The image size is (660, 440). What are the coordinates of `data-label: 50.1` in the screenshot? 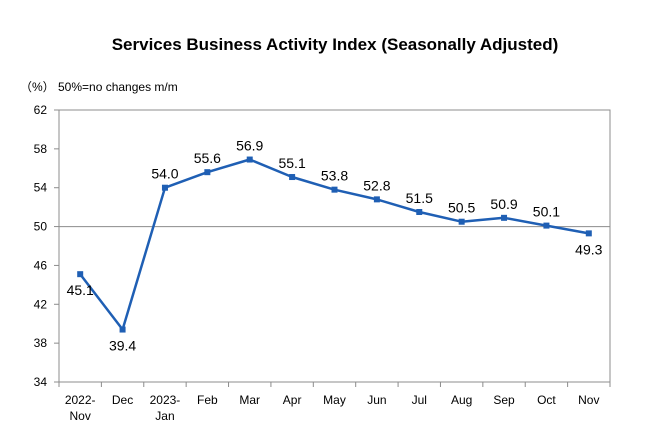 It's located at (546, 212).